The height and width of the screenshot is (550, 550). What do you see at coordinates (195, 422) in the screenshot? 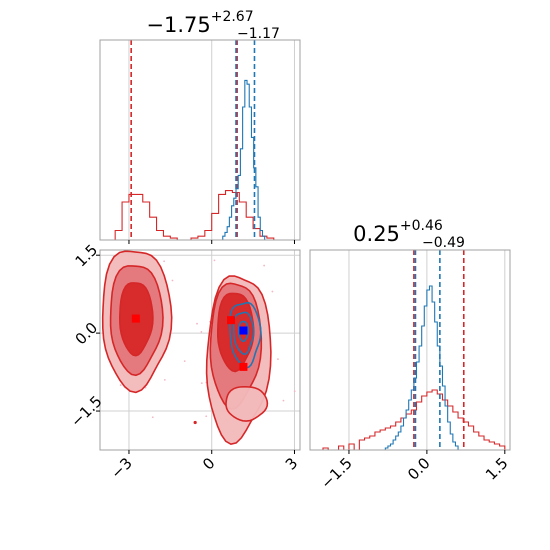
I see `sample-point-red` at bounding box center [195, 422].